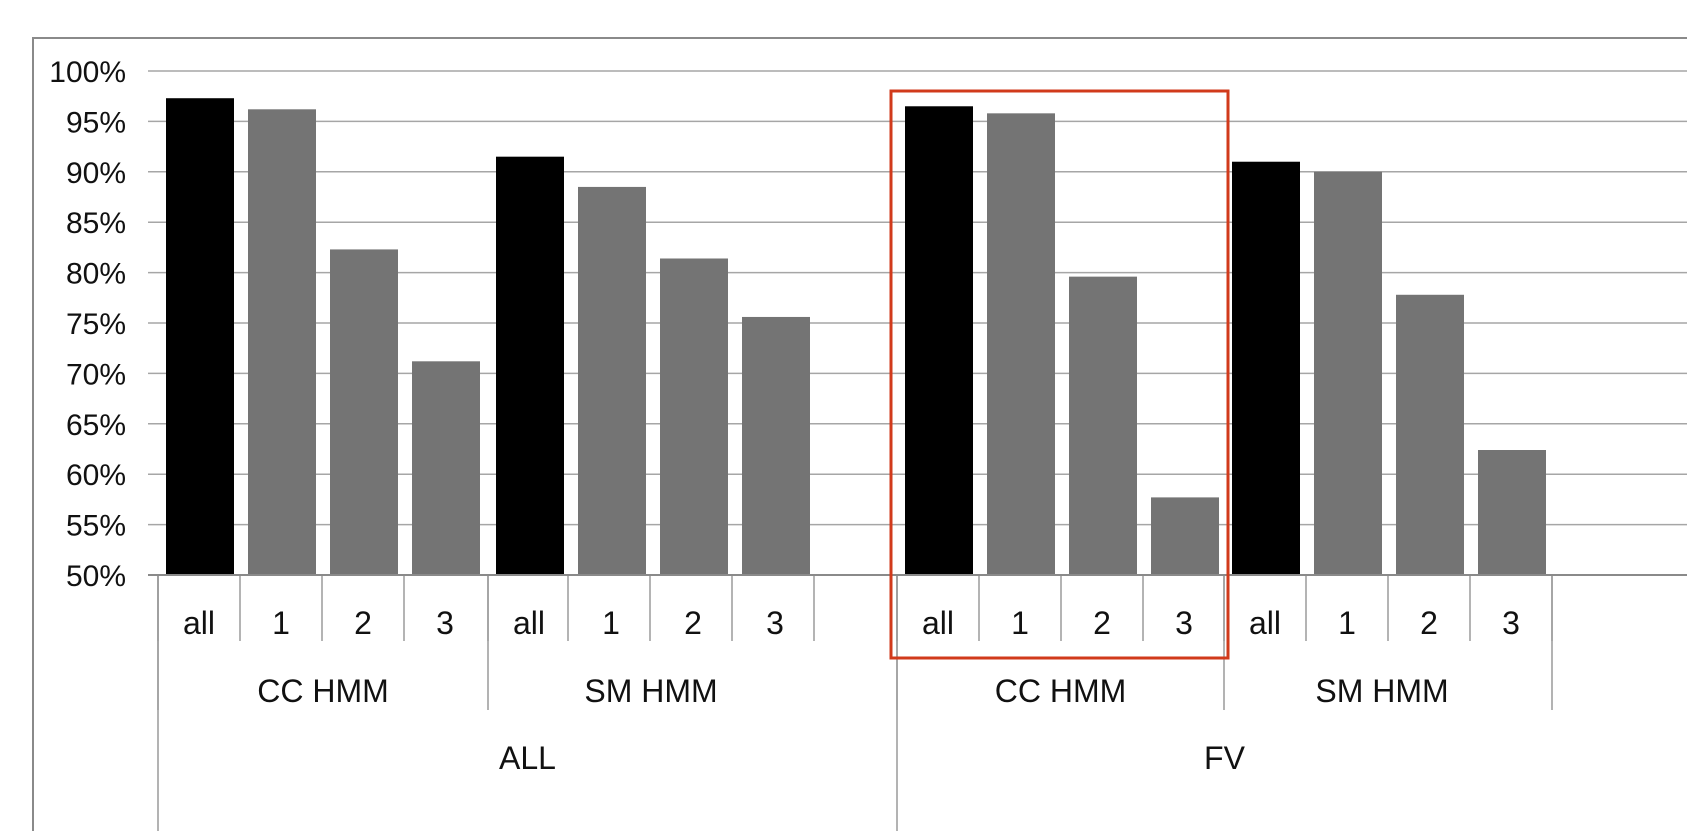 This screenshot has width=1687, height=831. I want to click on y-tick-label: 75%, so click(96, 324).